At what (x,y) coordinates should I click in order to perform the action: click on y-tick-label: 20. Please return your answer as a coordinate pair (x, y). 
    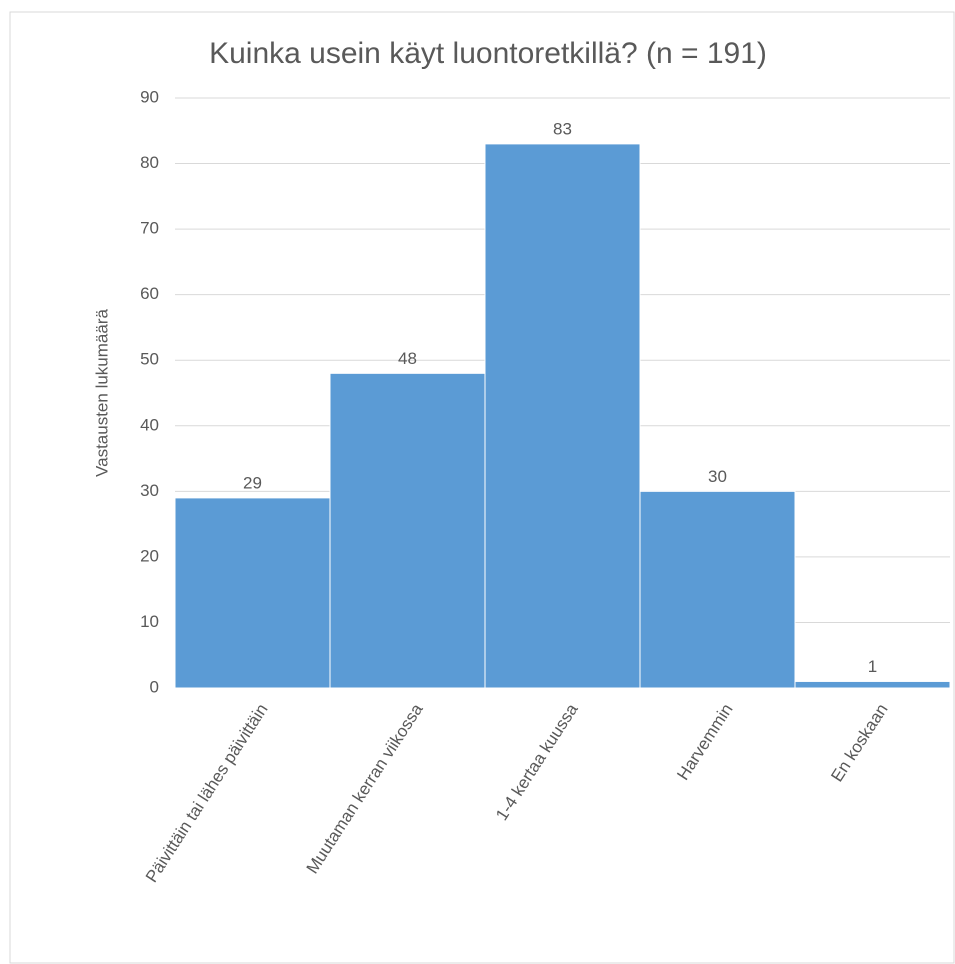
    Looking at the image, I should click on (149, 555).